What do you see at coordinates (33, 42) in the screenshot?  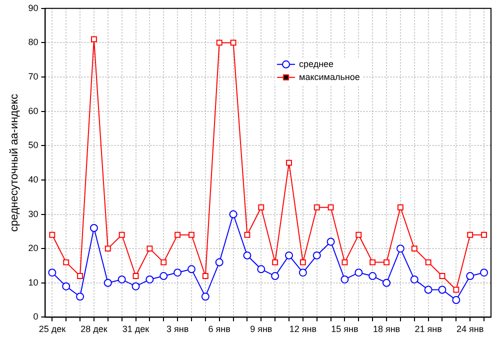 I see `y-tick-label: 80` at bounding box center [33, 42].